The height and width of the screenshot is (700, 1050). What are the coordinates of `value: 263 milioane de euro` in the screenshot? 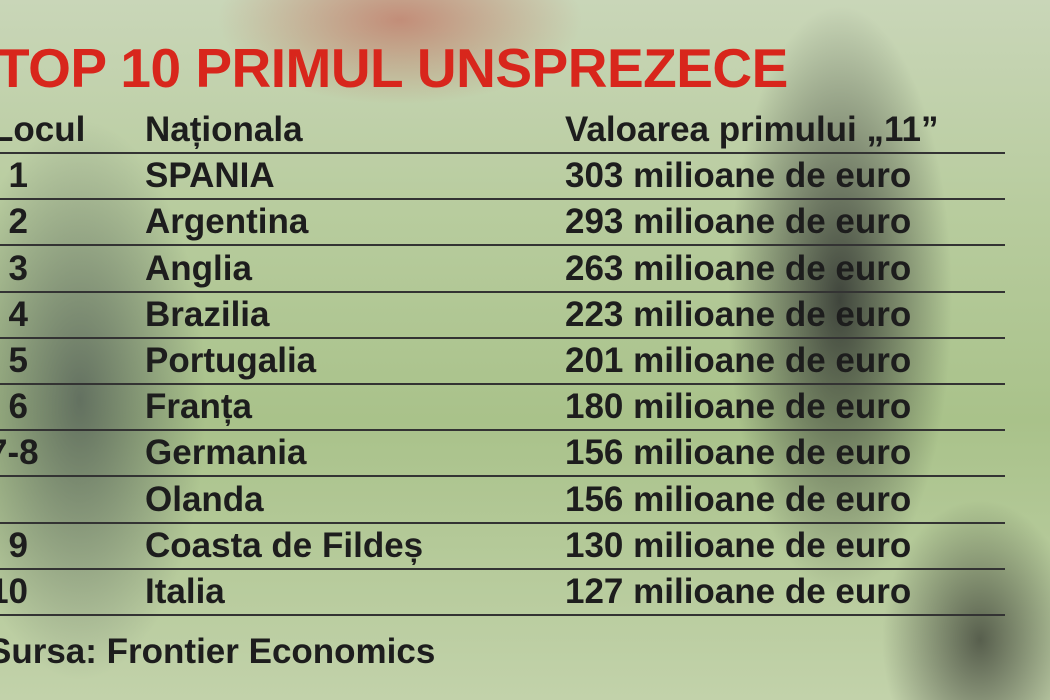 It's located at (738, 268).